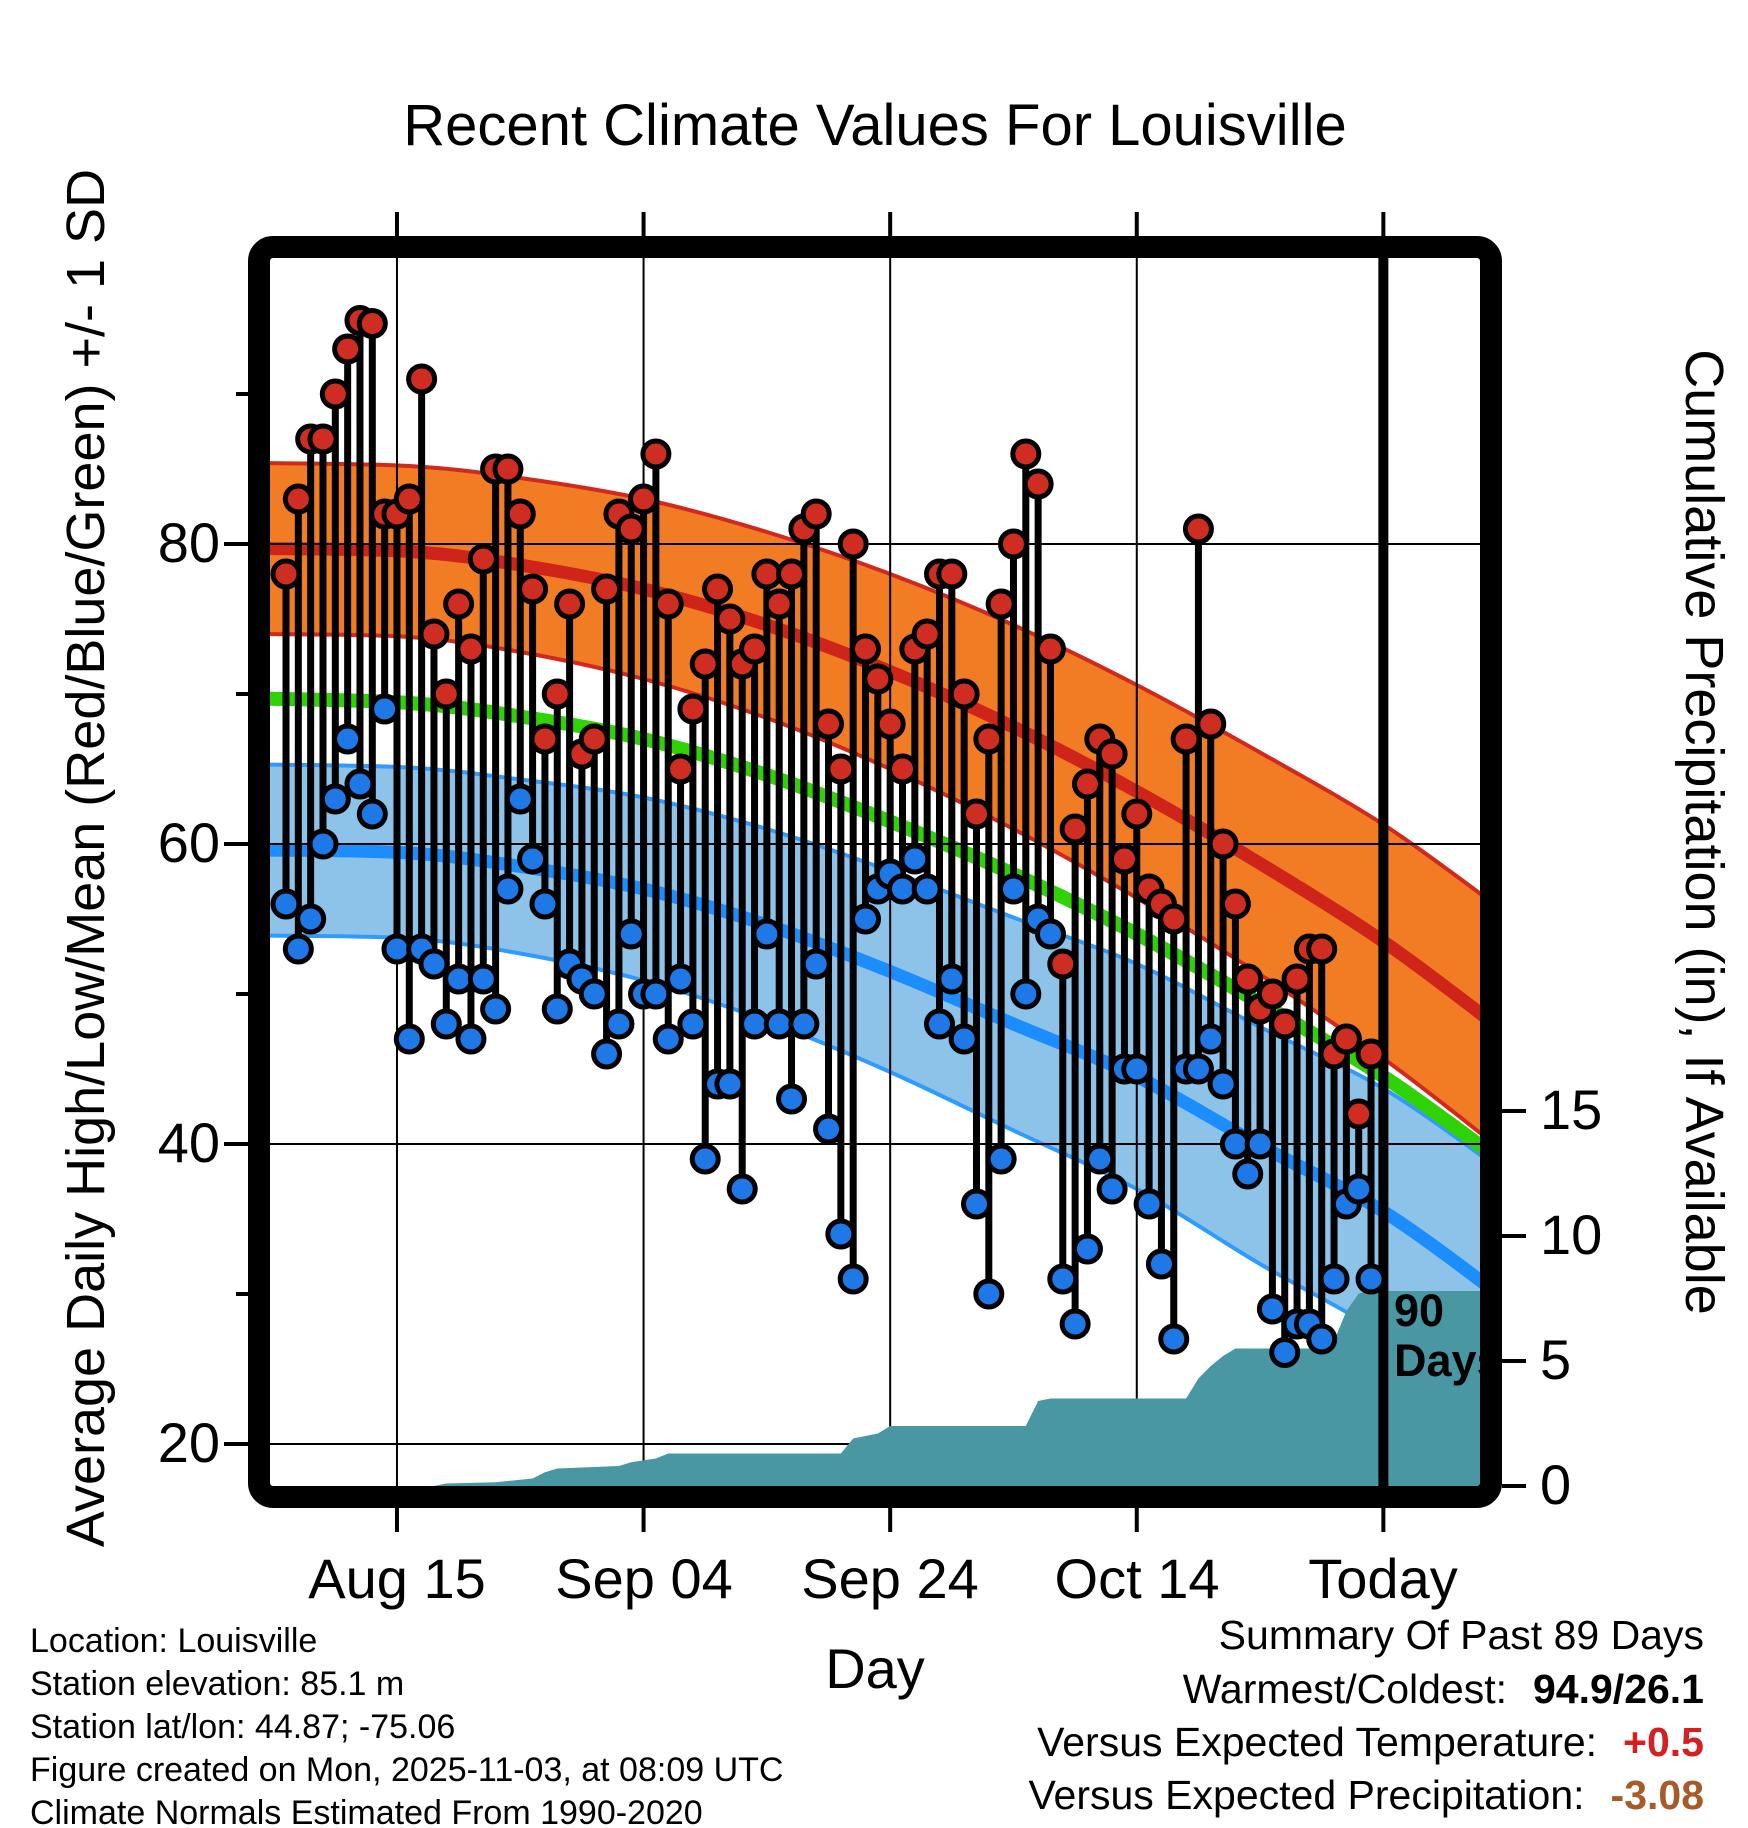  What do you see at coordinates (188, 542) in the screenshot?
I see `y-tick-80: 80` at bounding box center [188, 542].